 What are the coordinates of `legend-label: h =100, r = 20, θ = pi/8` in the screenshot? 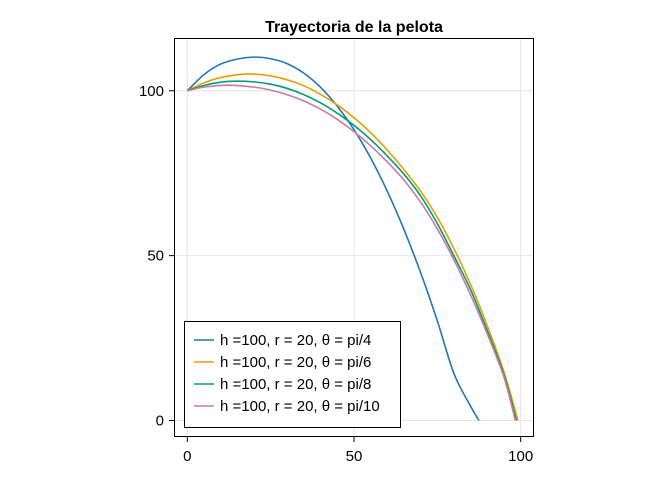 It's located at (295, 384).